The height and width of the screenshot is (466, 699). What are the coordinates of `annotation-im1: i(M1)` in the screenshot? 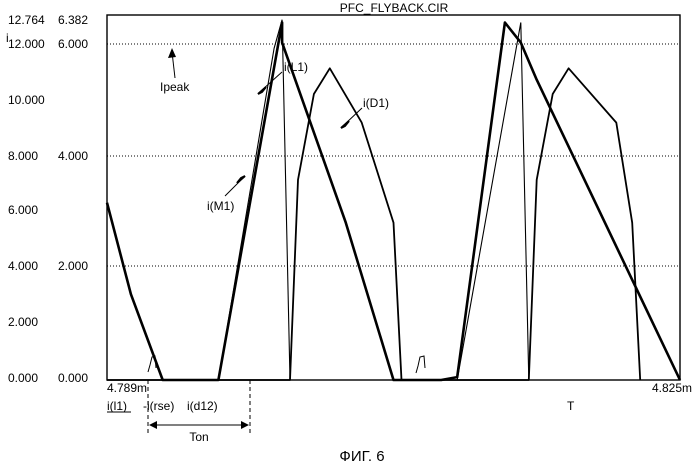 It's located at (220, 206).